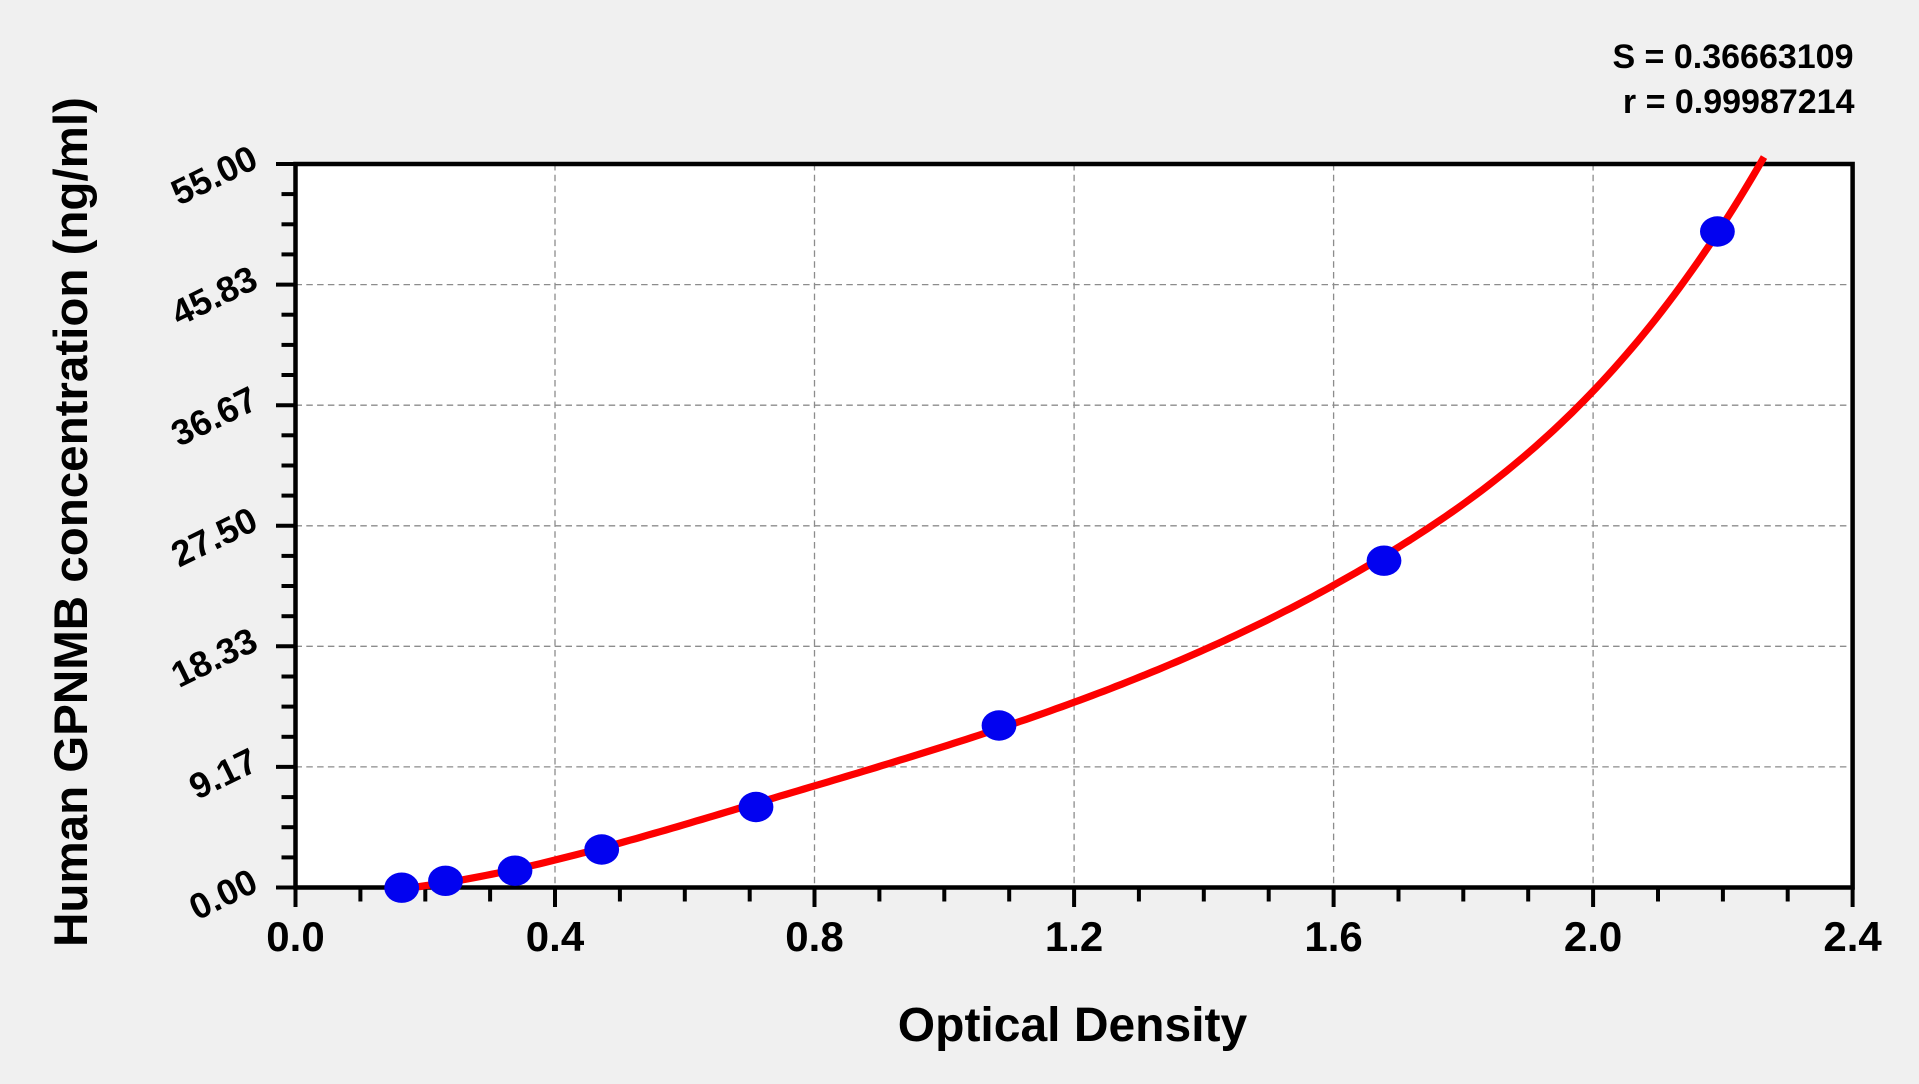  I want to click on svg-text: 2.0, so click(1593, 936).